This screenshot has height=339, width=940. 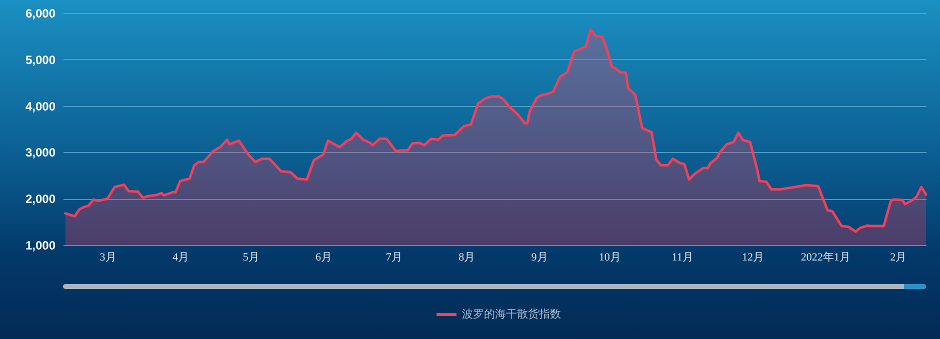 What do you see at coordinates (40, 245) in the screenshot?
I see `y-tick-label: 1,000` at bounding box center [40, 245].